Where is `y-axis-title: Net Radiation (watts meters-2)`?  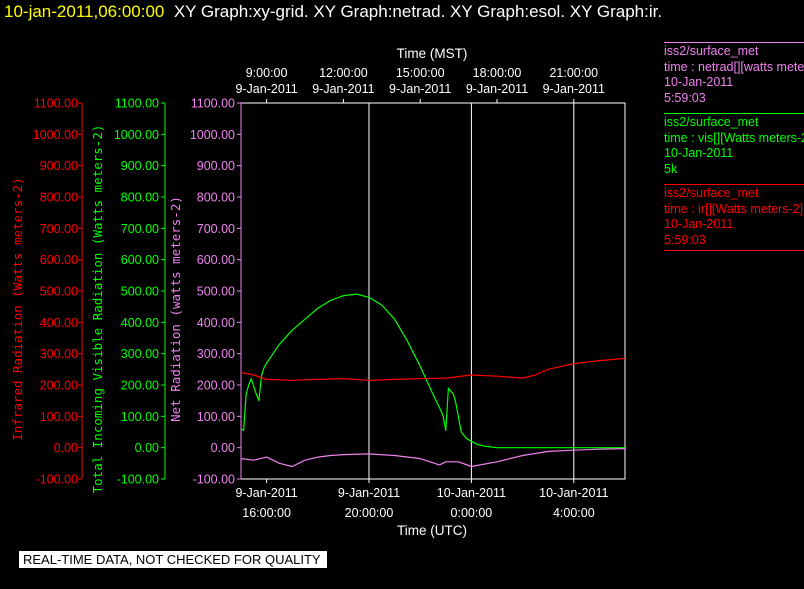
y-axis-title: Net Radiation (watts meters-2) is located at coordinates (175, 309).